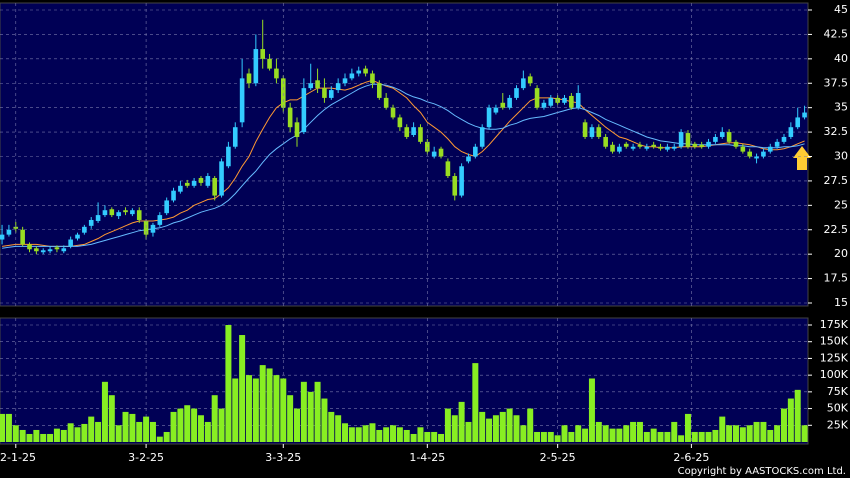  Describe the element at coordinates (146, 457) in the screenshot. I see `x-tick-label: 3-2-25` at that location.